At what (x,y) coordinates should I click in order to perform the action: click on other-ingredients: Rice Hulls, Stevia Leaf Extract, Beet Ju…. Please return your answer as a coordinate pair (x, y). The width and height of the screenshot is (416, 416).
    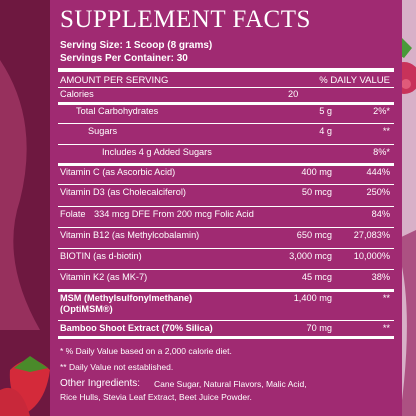
    Looking at the image, I should click on (156, 397).